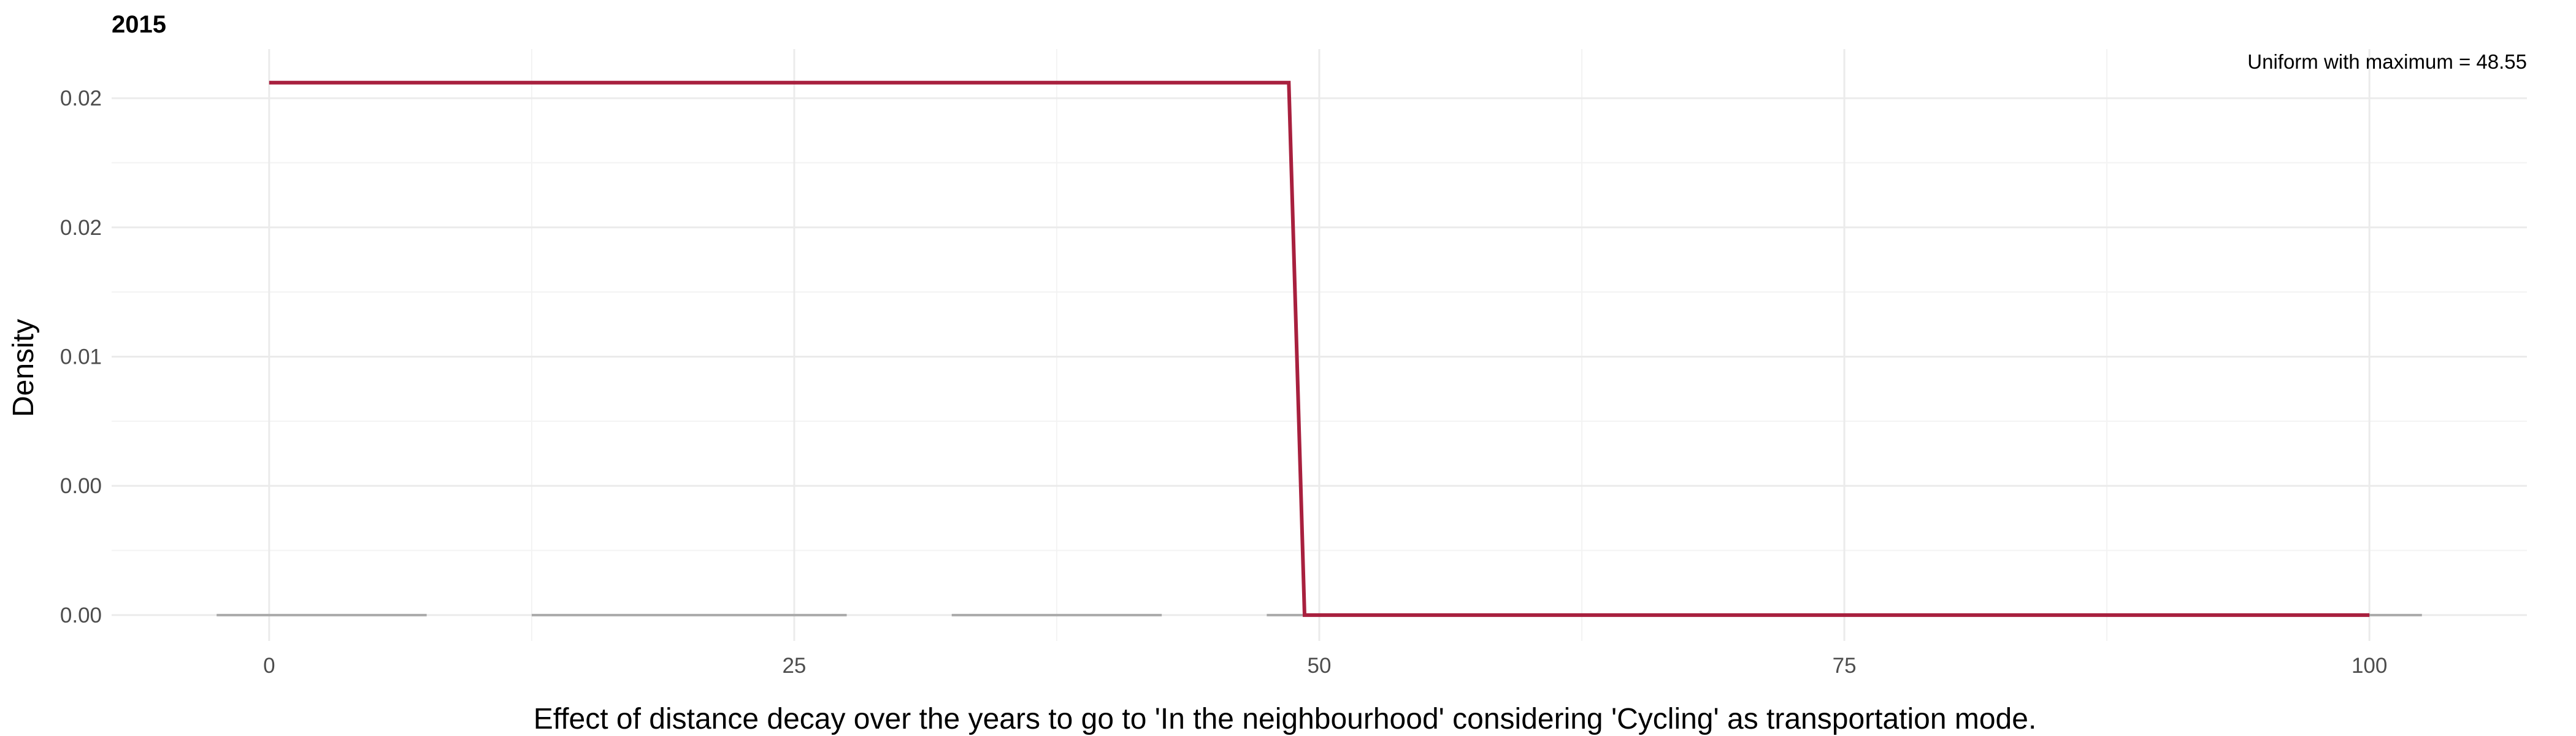 Image resolution: width=2576 pixels, height=736 pixels. Describe the element at coordinates (269, 666) in the screenshot. I see `x-tick-label: 0` at that location.